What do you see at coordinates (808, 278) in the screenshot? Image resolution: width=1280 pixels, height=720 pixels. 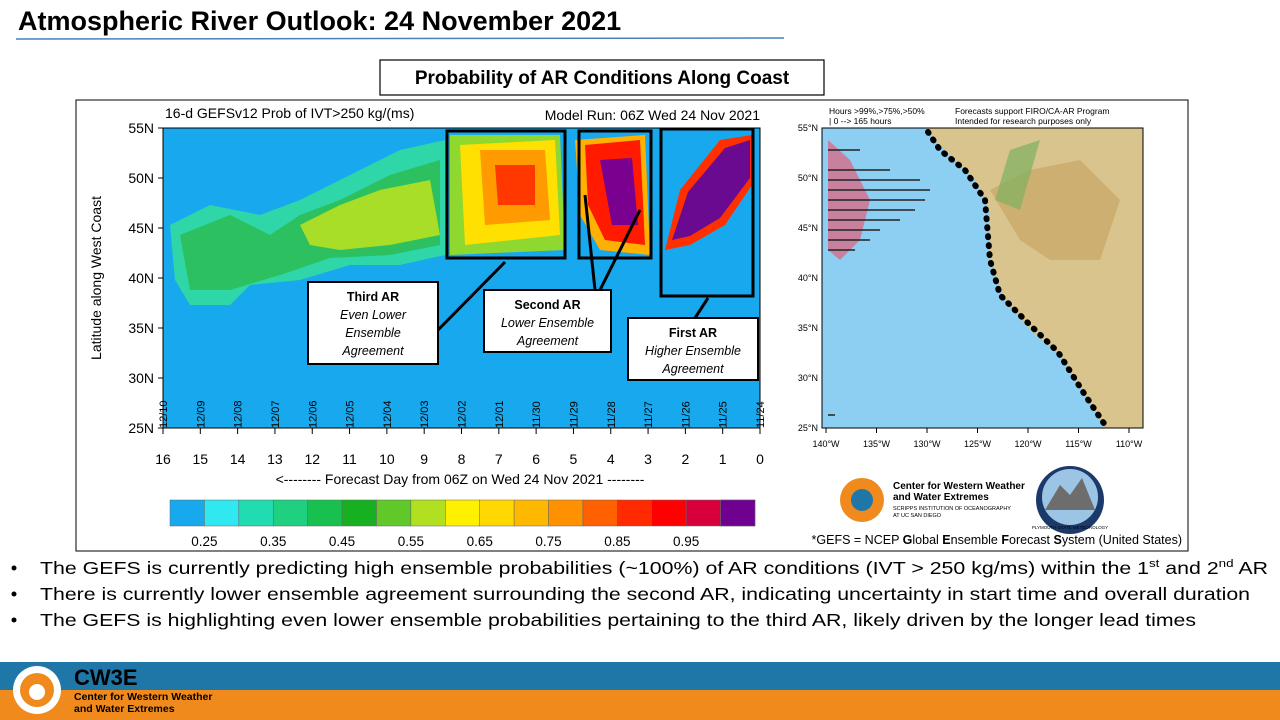 I see `map-y-tick-label: 40°N` at bounding box center [808, 278].